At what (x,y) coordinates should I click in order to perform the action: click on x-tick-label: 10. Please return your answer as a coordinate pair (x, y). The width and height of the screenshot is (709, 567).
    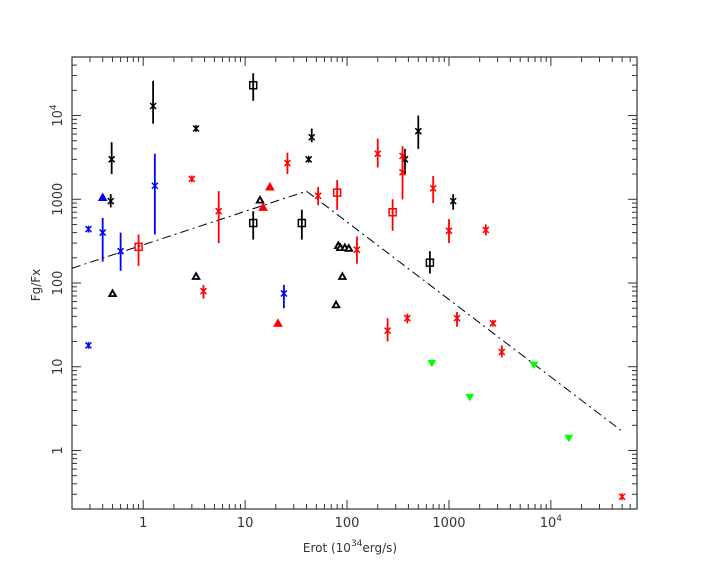
    Looking at the image, I should click on (245, 523).